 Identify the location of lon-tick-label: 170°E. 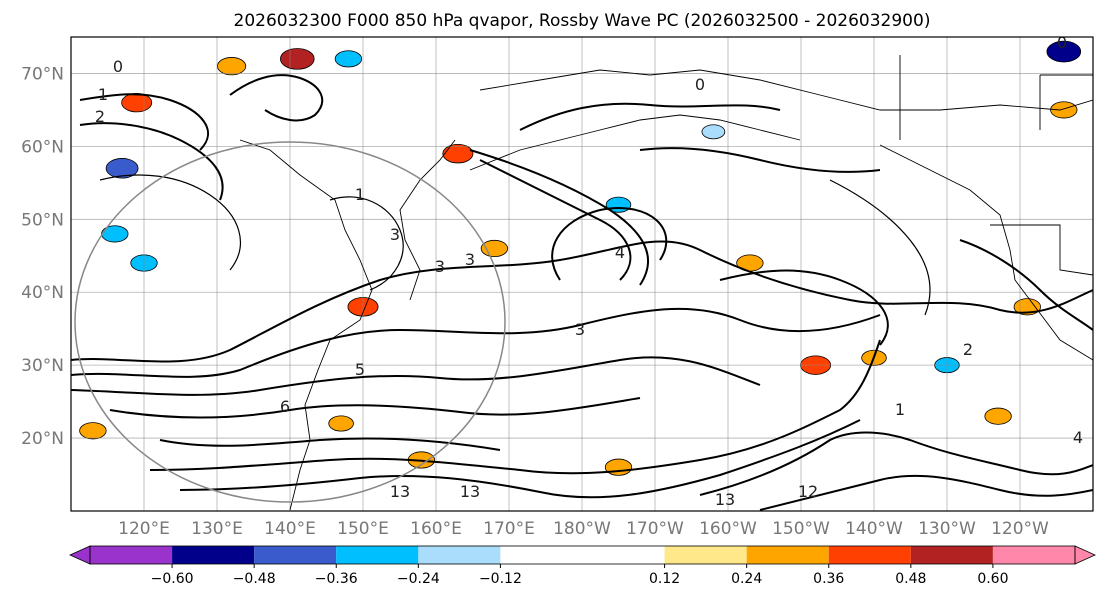
(509, 529).